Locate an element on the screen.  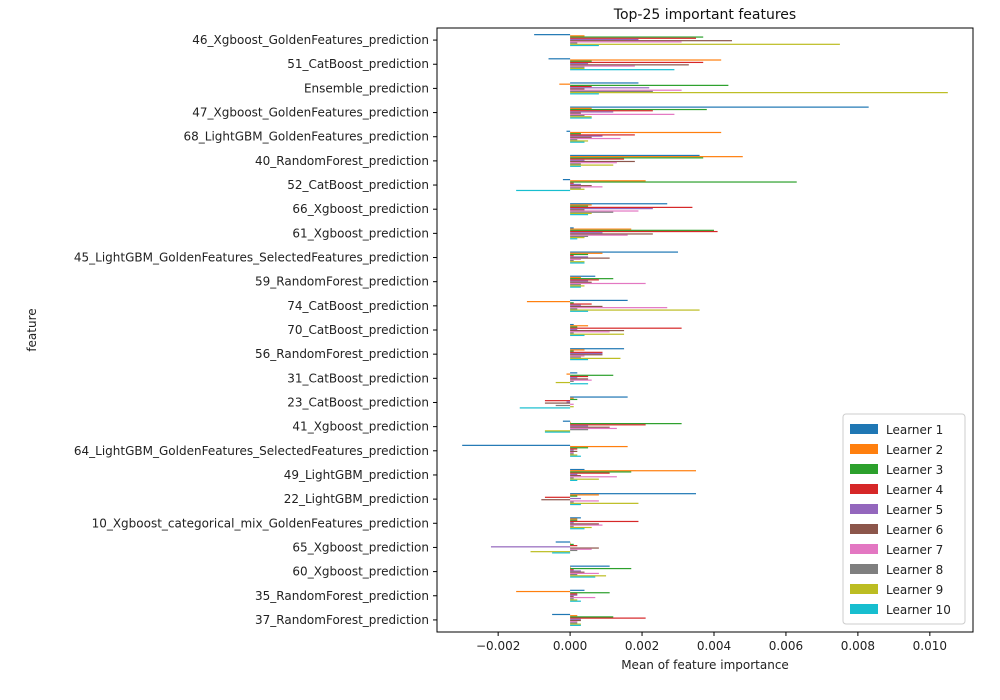
y-tick-label: 23_CatBoost_prediction is located at coordinates (358, 402).